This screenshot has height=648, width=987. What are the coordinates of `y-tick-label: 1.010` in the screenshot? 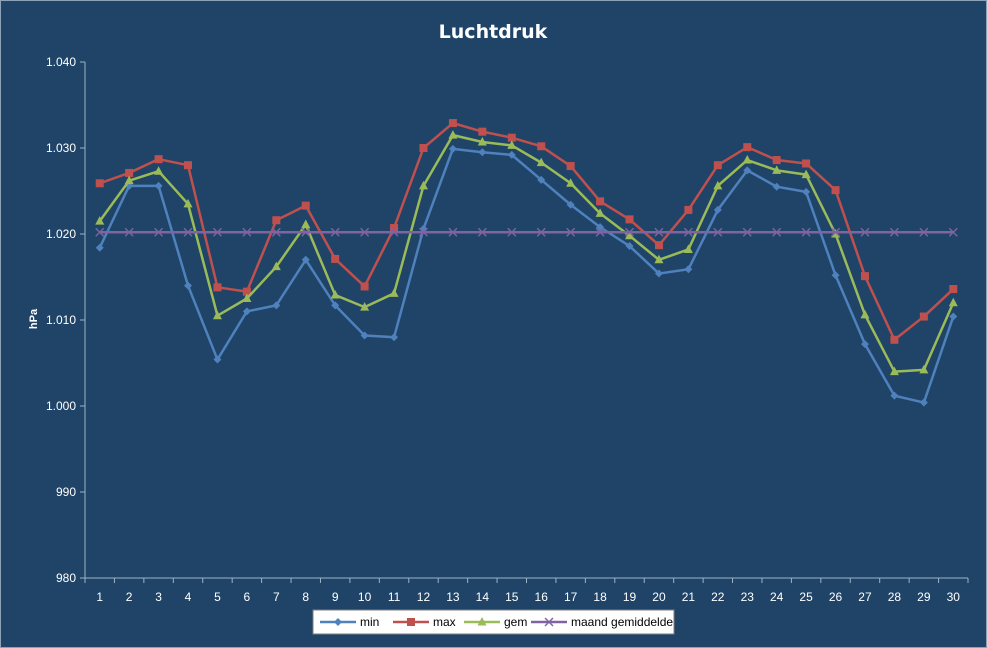 It's located at (61, 320).